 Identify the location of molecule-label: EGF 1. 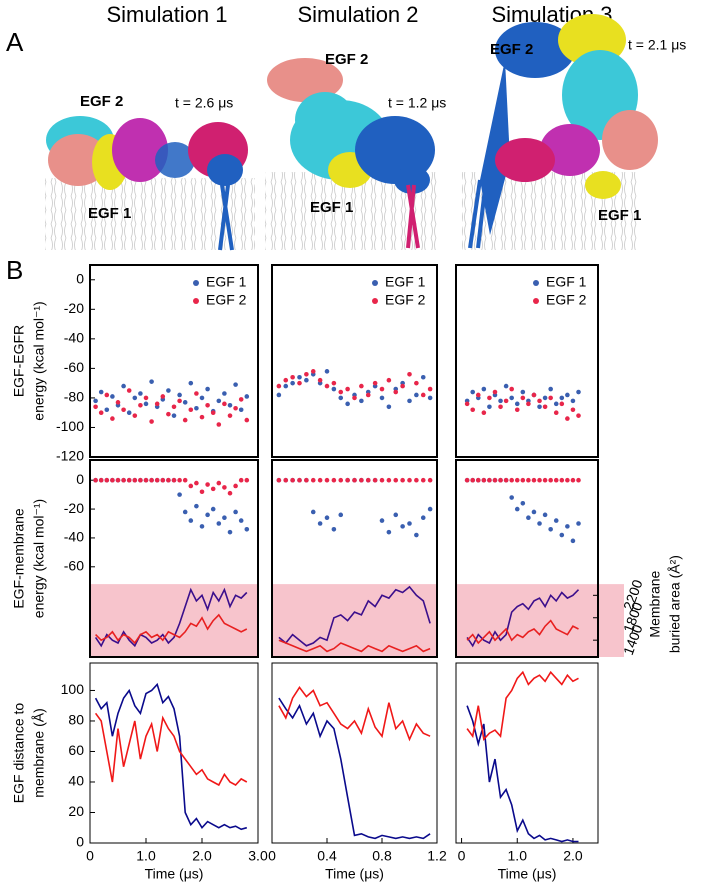
(331, 207).